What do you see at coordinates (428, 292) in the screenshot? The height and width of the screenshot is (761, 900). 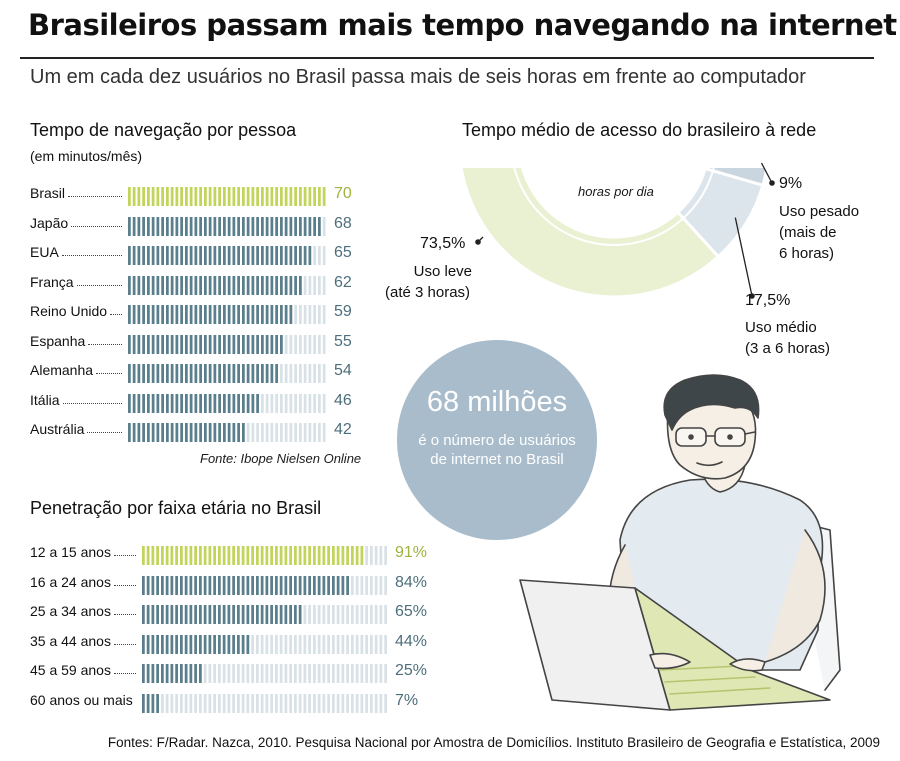 I see `slice-leve-label-2: (até 3 horas)` at bounding box center [428, 292].